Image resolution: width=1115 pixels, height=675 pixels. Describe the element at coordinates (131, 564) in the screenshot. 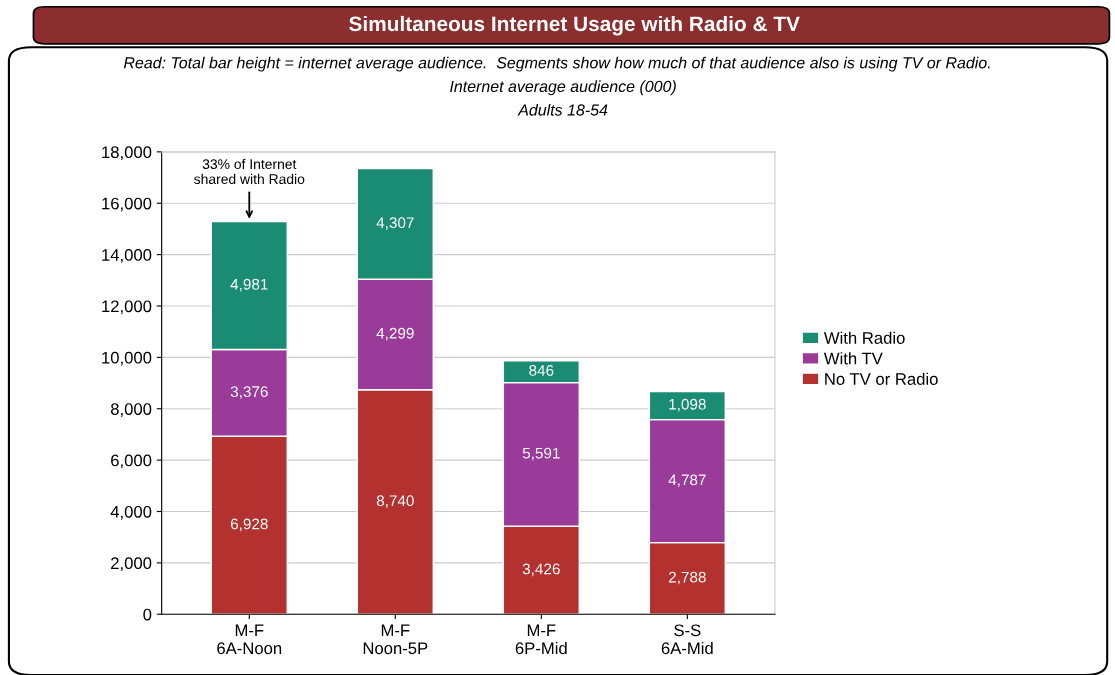

I see `y-tick-label: 2,000` at that location.